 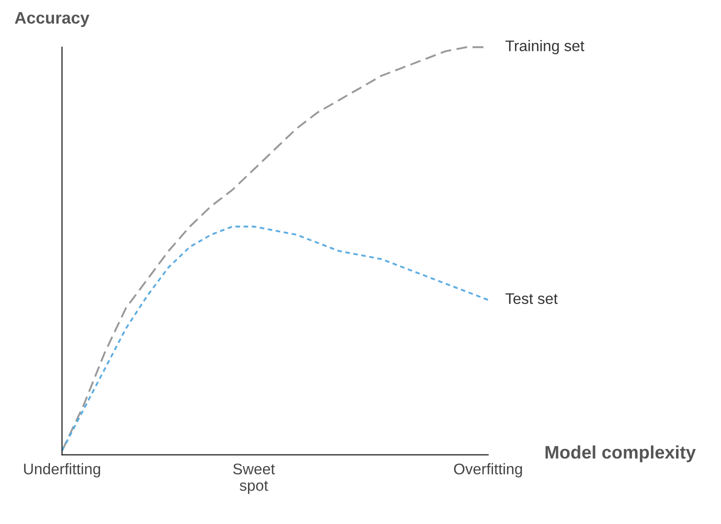 I want to click on x-tick-label: Overfitting, so click(x=488, y=470).